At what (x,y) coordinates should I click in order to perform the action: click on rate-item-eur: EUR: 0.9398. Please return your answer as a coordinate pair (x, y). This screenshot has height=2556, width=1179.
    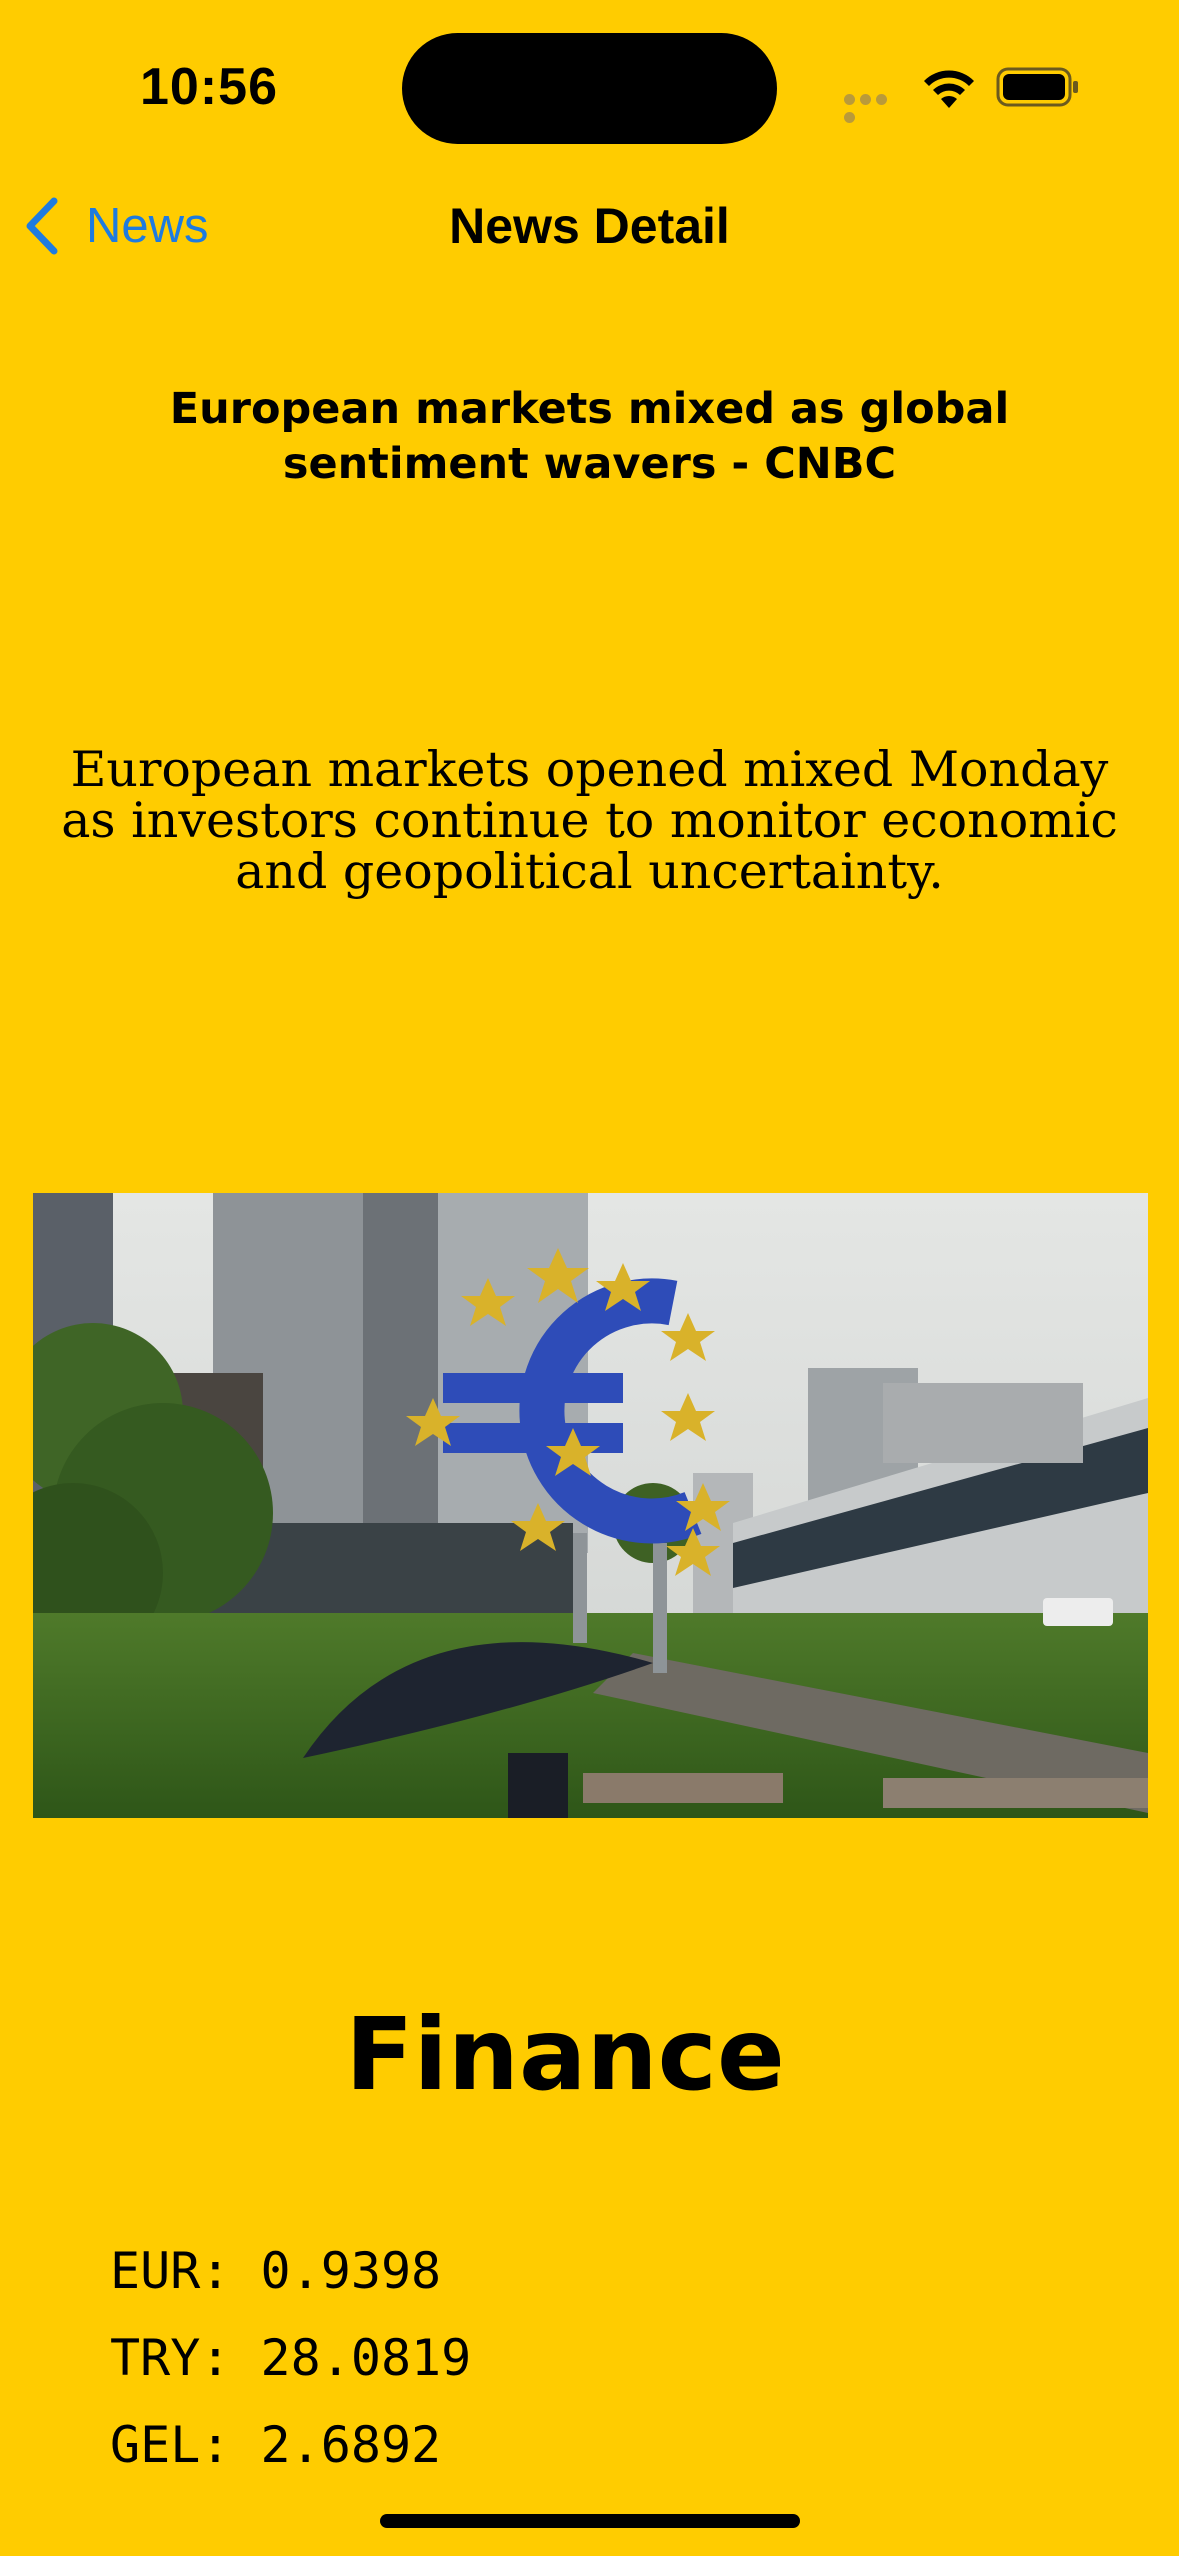
    Looking at the image, I should click on (276, 2271).